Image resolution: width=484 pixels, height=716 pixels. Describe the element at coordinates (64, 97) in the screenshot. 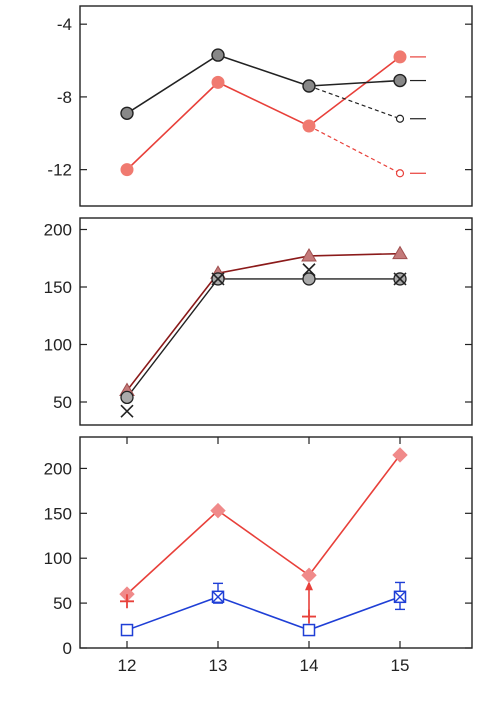

I see `y-tick-label: -8` at that location.